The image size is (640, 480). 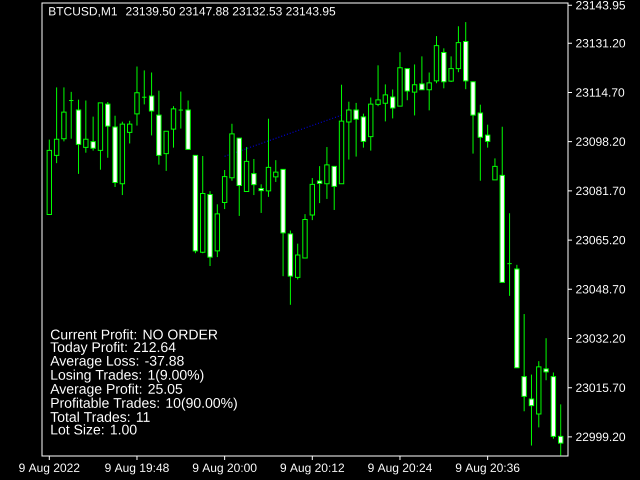 I want to click on y-tick-label: 23065.20, so click(x=601, y=240).